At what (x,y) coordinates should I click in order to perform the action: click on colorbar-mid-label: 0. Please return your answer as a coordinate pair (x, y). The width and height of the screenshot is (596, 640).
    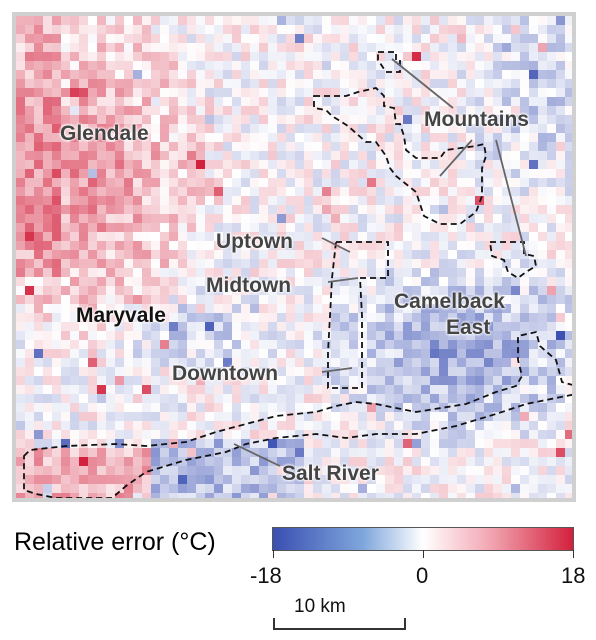
    Looking at the image, I should click on (422, 575).